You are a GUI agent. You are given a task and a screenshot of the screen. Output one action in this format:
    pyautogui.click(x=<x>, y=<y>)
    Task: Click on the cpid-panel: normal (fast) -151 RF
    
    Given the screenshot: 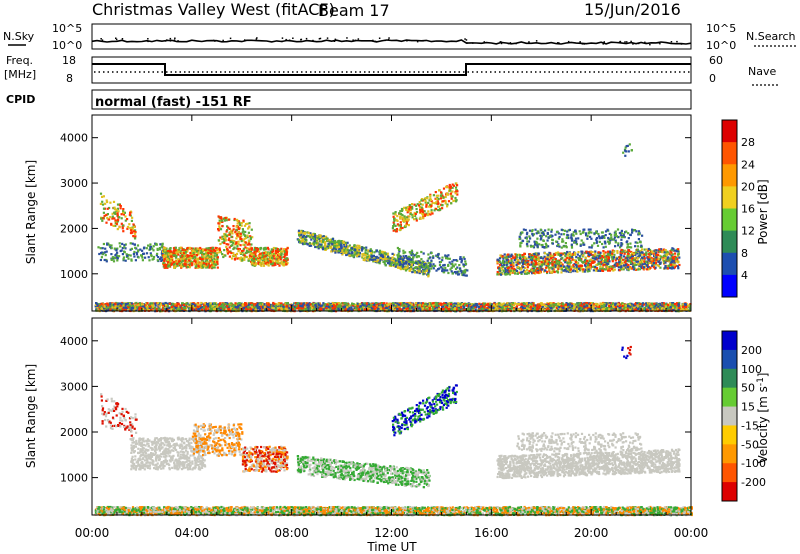 What is the action you would take?
    pyautogui.click(x=391, y=99)
    